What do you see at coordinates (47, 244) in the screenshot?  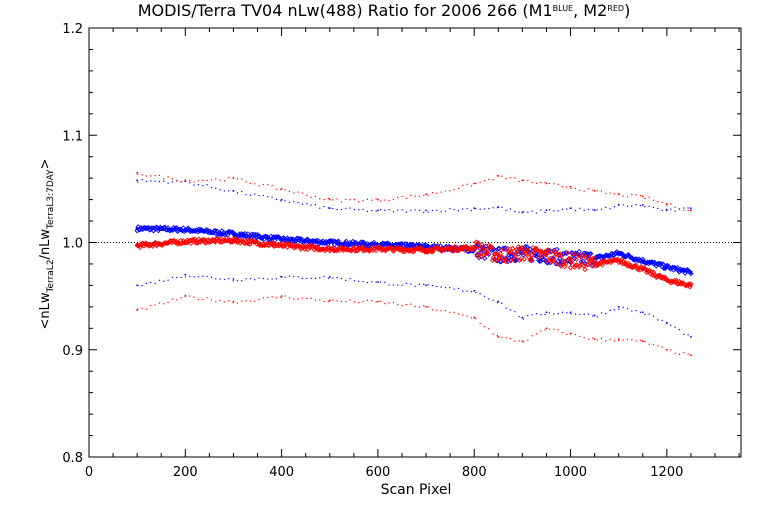 I see `y-axis-label: <nLwTerraL2/nLwTerraL3:7DAY>` at bounding box center [47, 244].